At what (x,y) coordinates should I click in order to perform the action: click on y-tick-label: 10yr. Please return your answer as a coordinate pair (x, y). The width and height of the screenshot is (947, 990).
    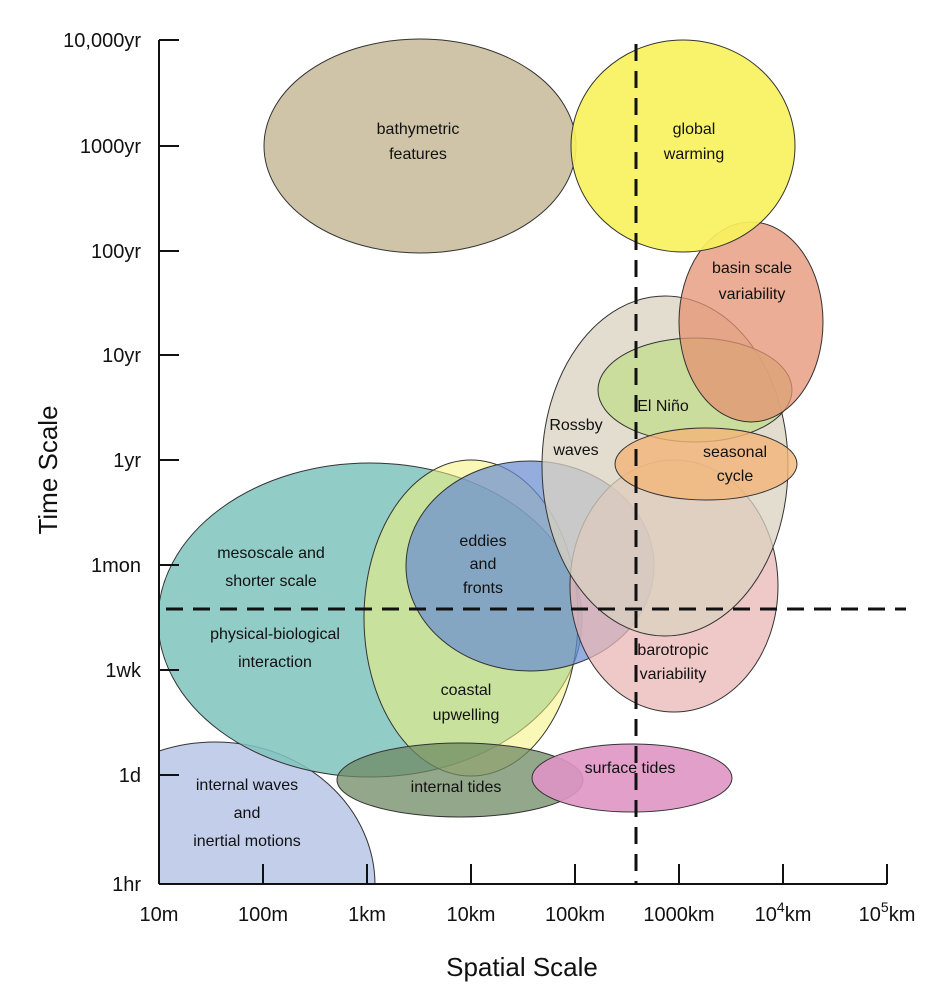
    Looking at the image, I should click on (121, 356).